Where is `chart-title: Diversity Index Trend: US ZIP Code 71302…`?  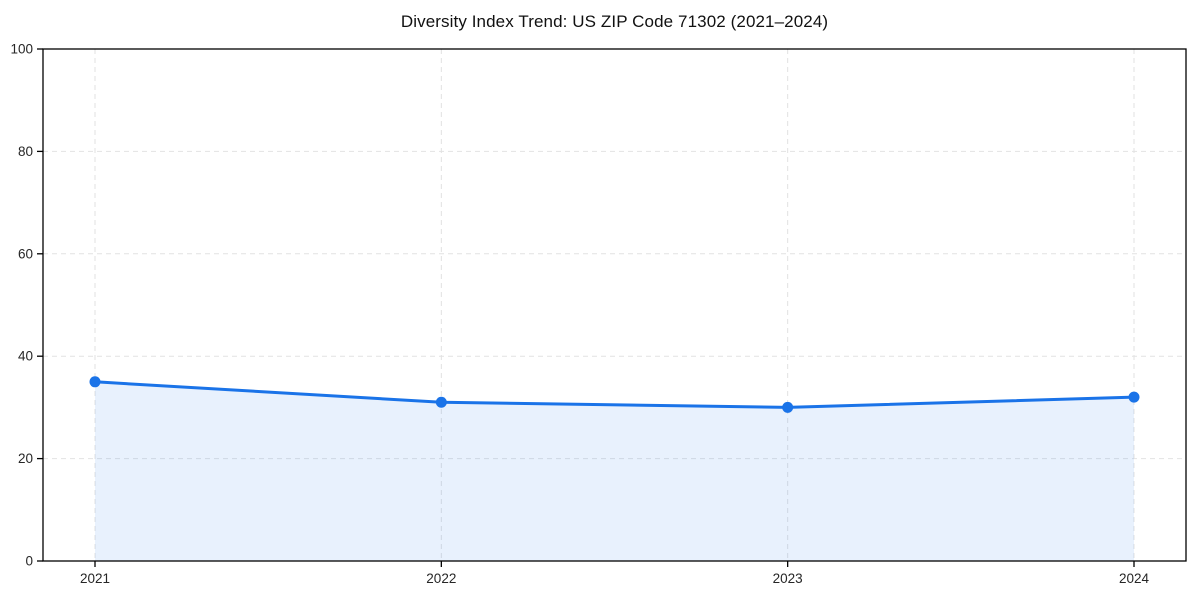
chart-title: Diversity Index Trend: US ZIP Code 71302… is located at coordinates (614, 21).